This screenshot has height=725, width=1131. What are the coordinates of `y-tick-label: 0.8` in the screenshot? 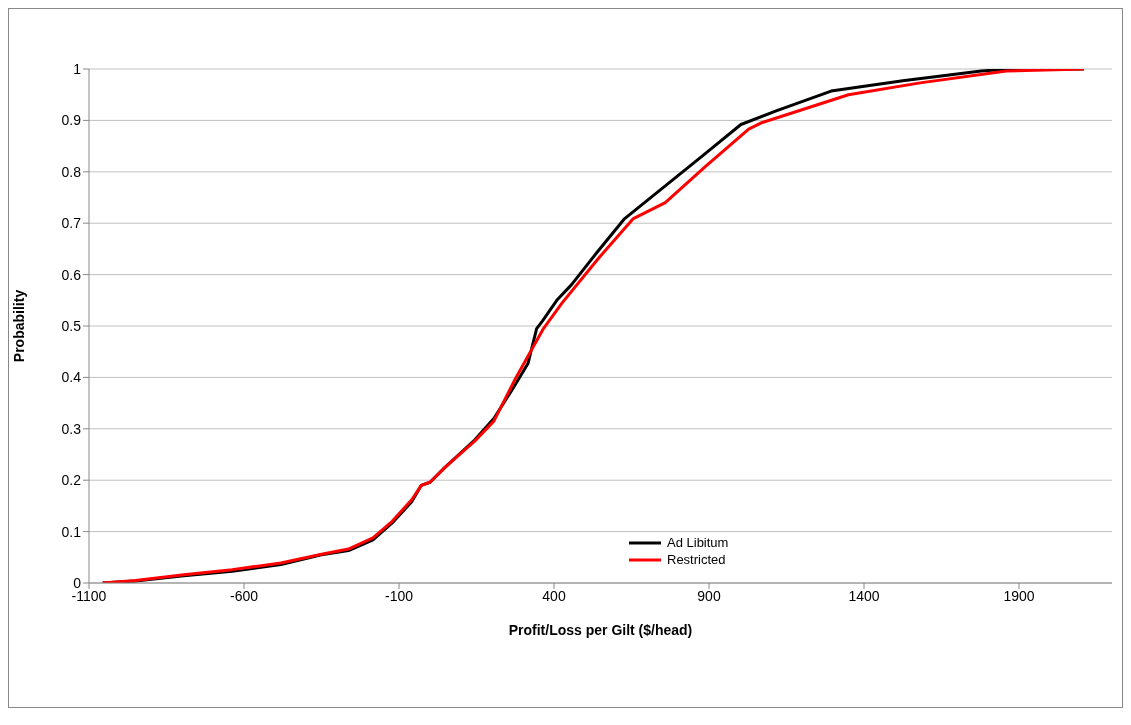 It's located at (71, 171).